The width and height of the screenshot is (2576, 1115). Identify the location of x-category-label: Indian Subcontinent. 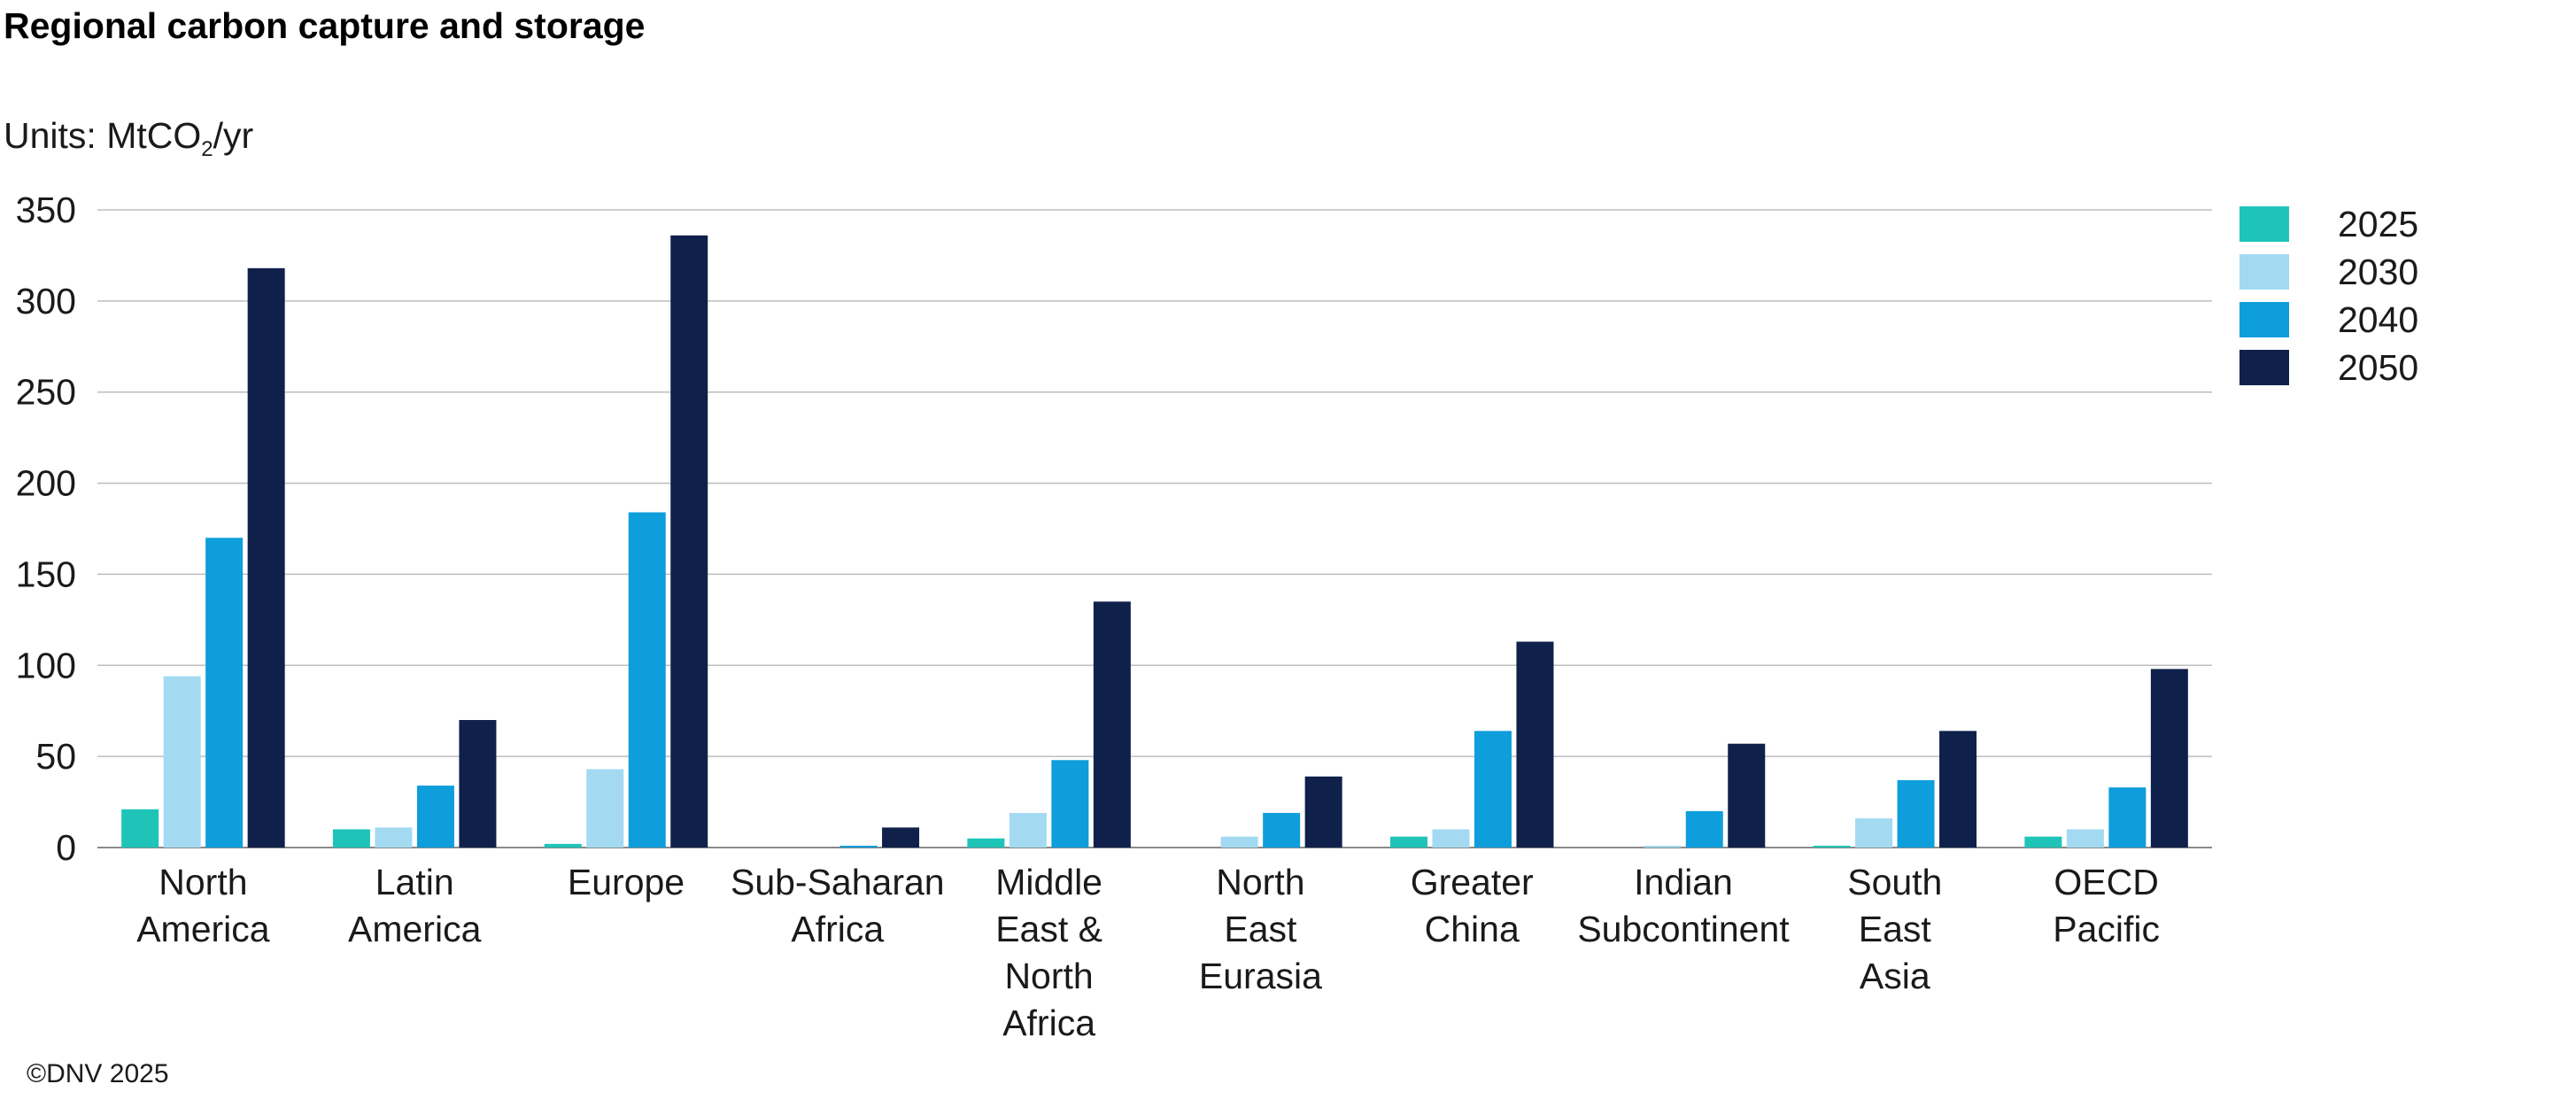
(1683, 905).